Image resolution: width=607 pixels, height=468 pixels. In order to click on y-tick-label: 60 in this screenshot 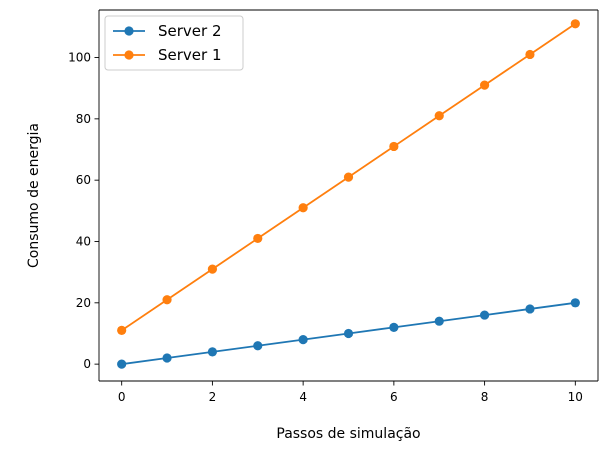, I will do `click(83, 180)`.